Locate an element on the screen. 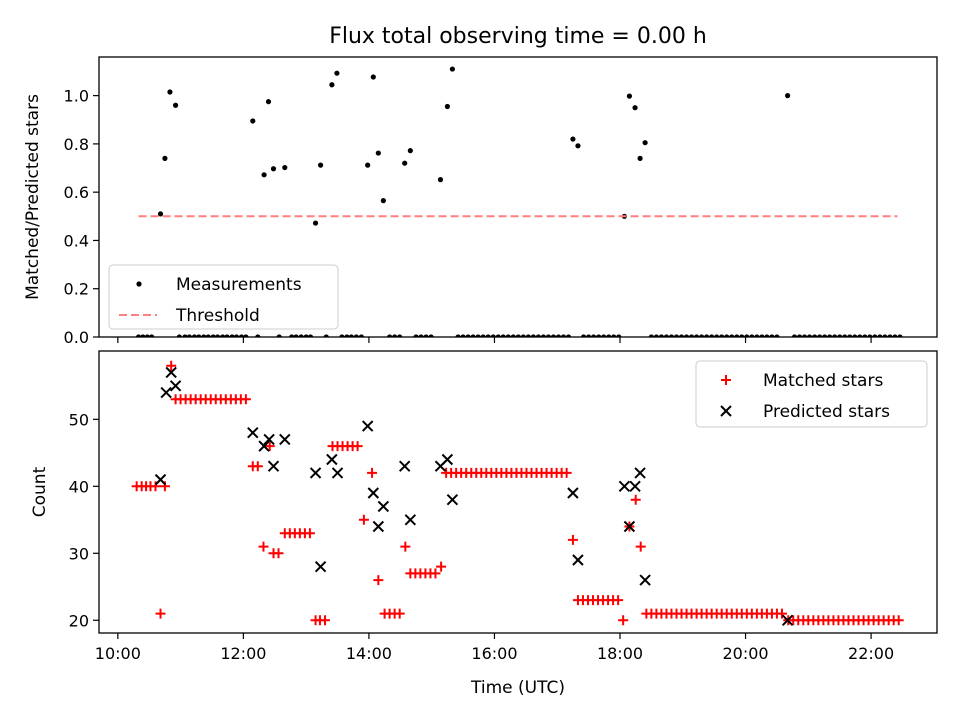 The image size is (960, 720). y-tick-label: 0.2 is located at coordinates (76, 289).